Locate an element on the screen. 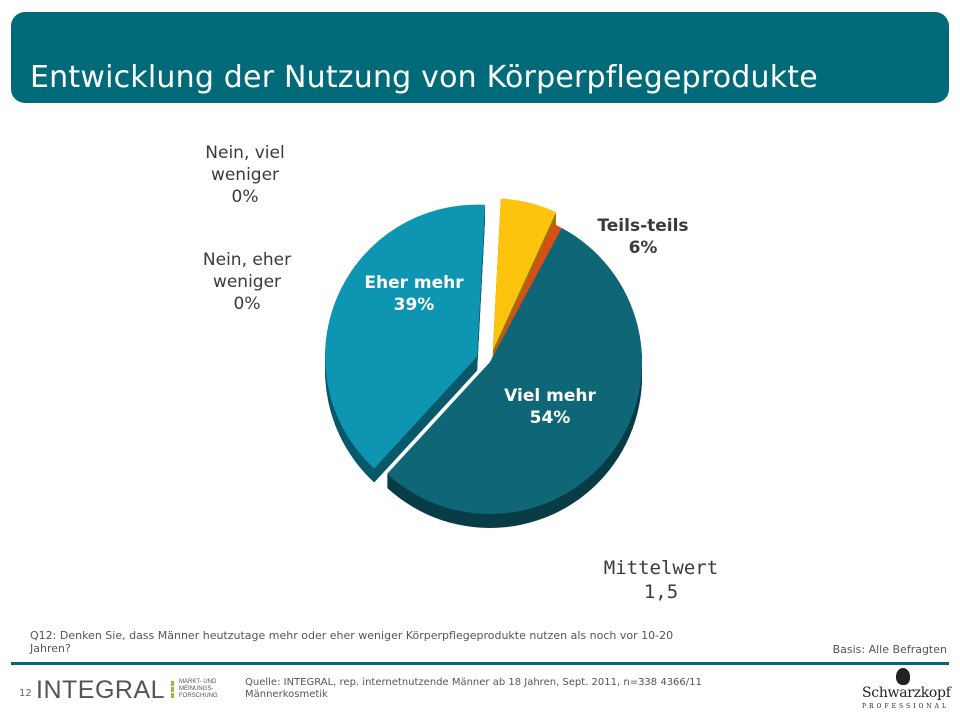 The height and width of the screenshot is (720, 960). label-nein-viel-weniger: Nein, viel weniger 0% is located at coordinates (245, 175).